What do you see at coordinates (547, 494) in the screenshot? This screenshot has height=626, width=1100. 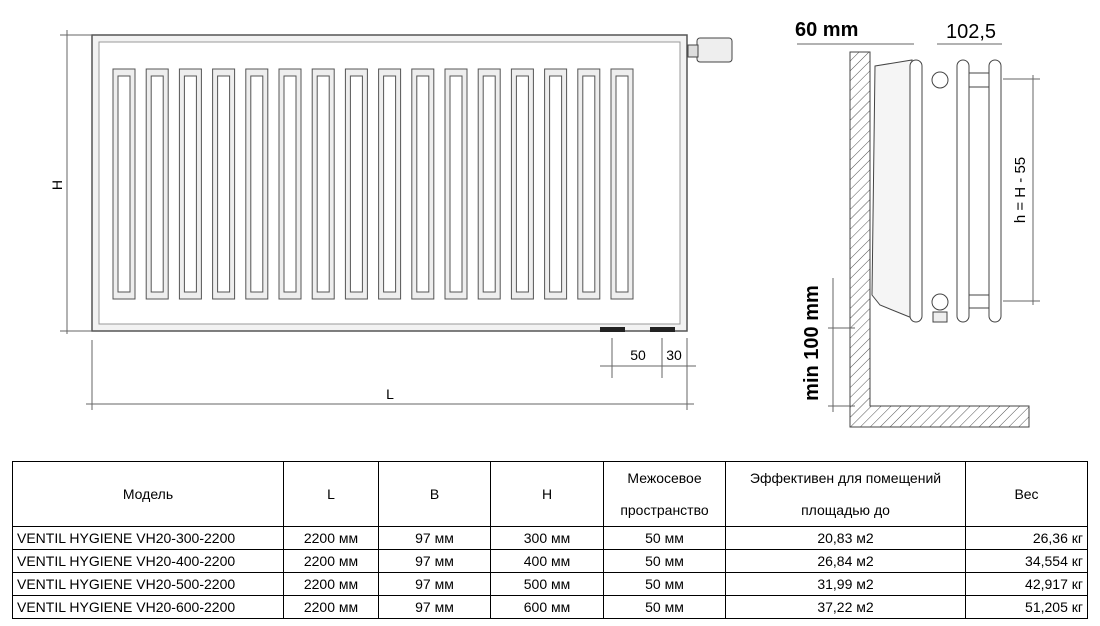 I see `header-h: H` at bounding box center [547, 494].